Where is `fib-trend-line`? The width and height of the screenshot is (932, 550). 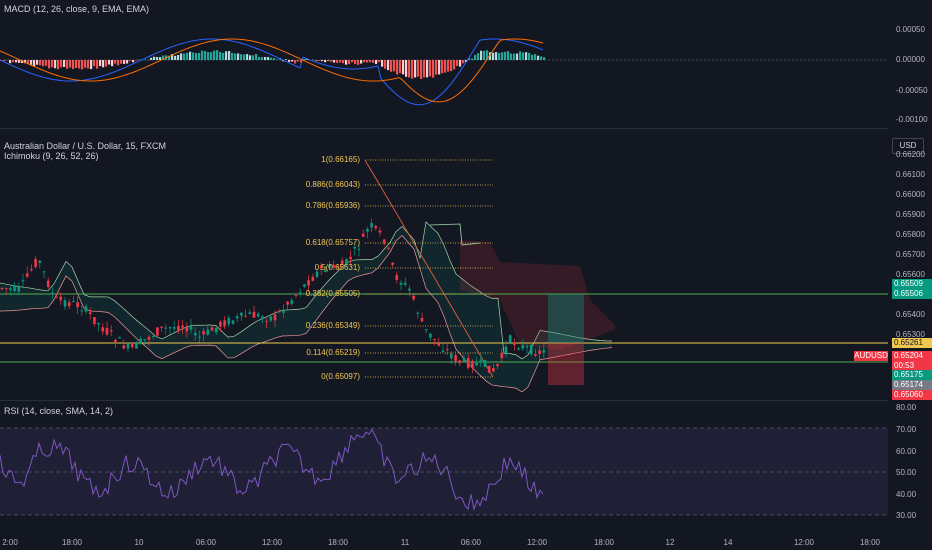 fib-trend-line is located at coordinates (429, 268).